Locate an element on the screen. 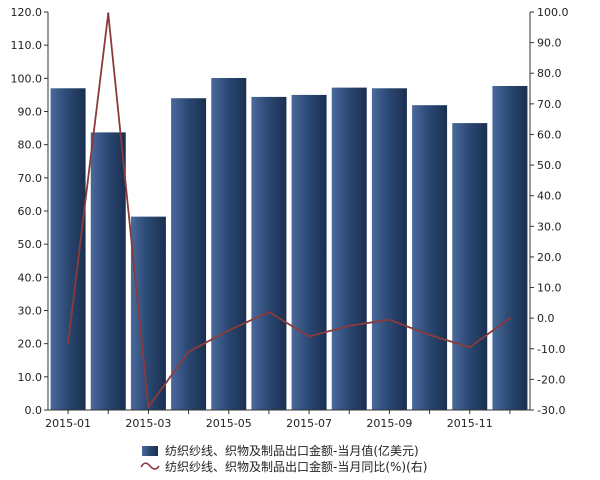 This screenshot has height=480, width=600. y-right-tick-label: 10.0 is located at coordinates (549, 288).